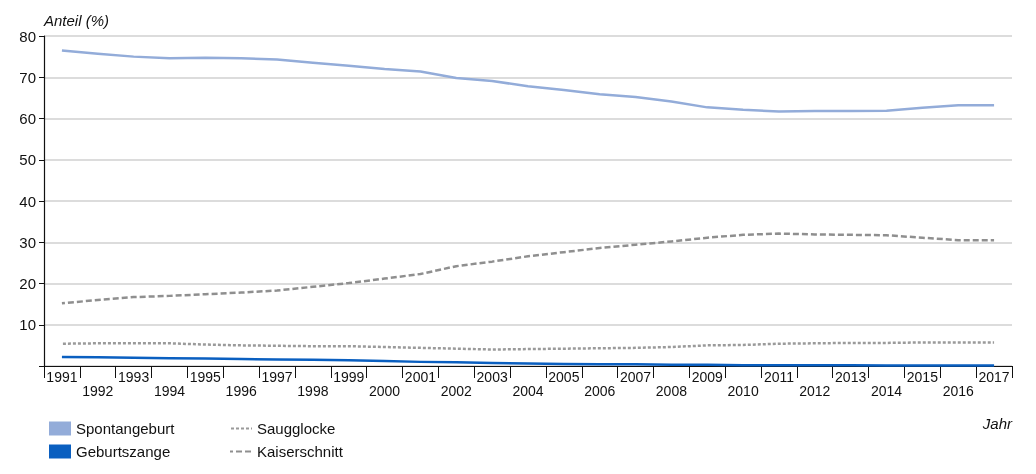  What do you see at coordinates (851, 377) in the screenshot?
I see `x-tick-label: 2013` at bounding box center [851, 377].